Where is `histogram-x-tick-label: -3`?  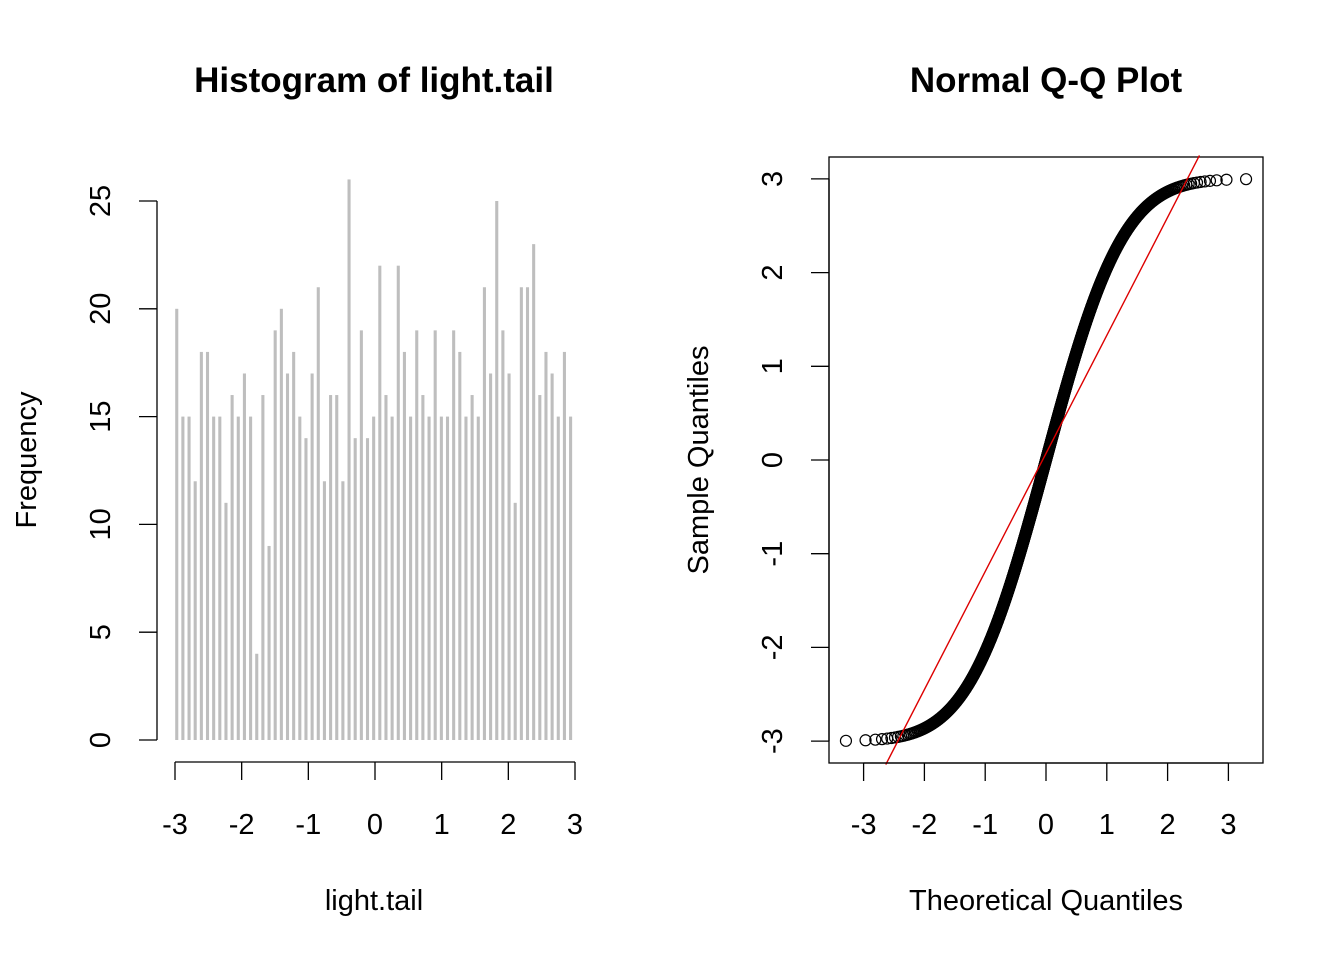 histogram-x-tick-label: -3 is located at coordinates (175, 825).